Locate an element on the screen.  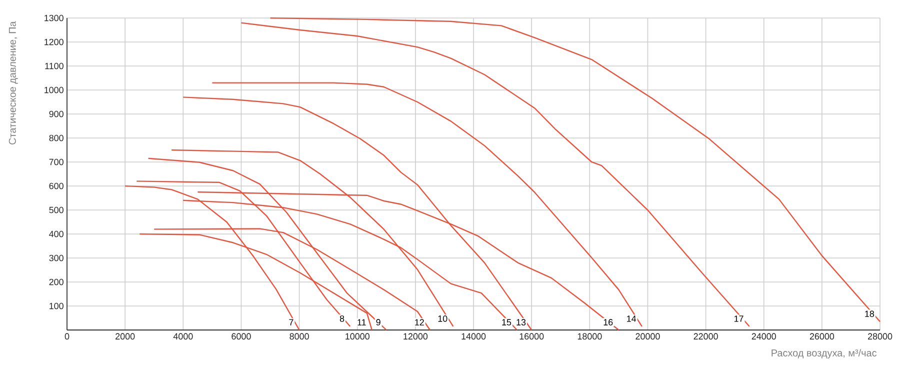
x-tick-label: 28000 is located at coordinates (880, 336).